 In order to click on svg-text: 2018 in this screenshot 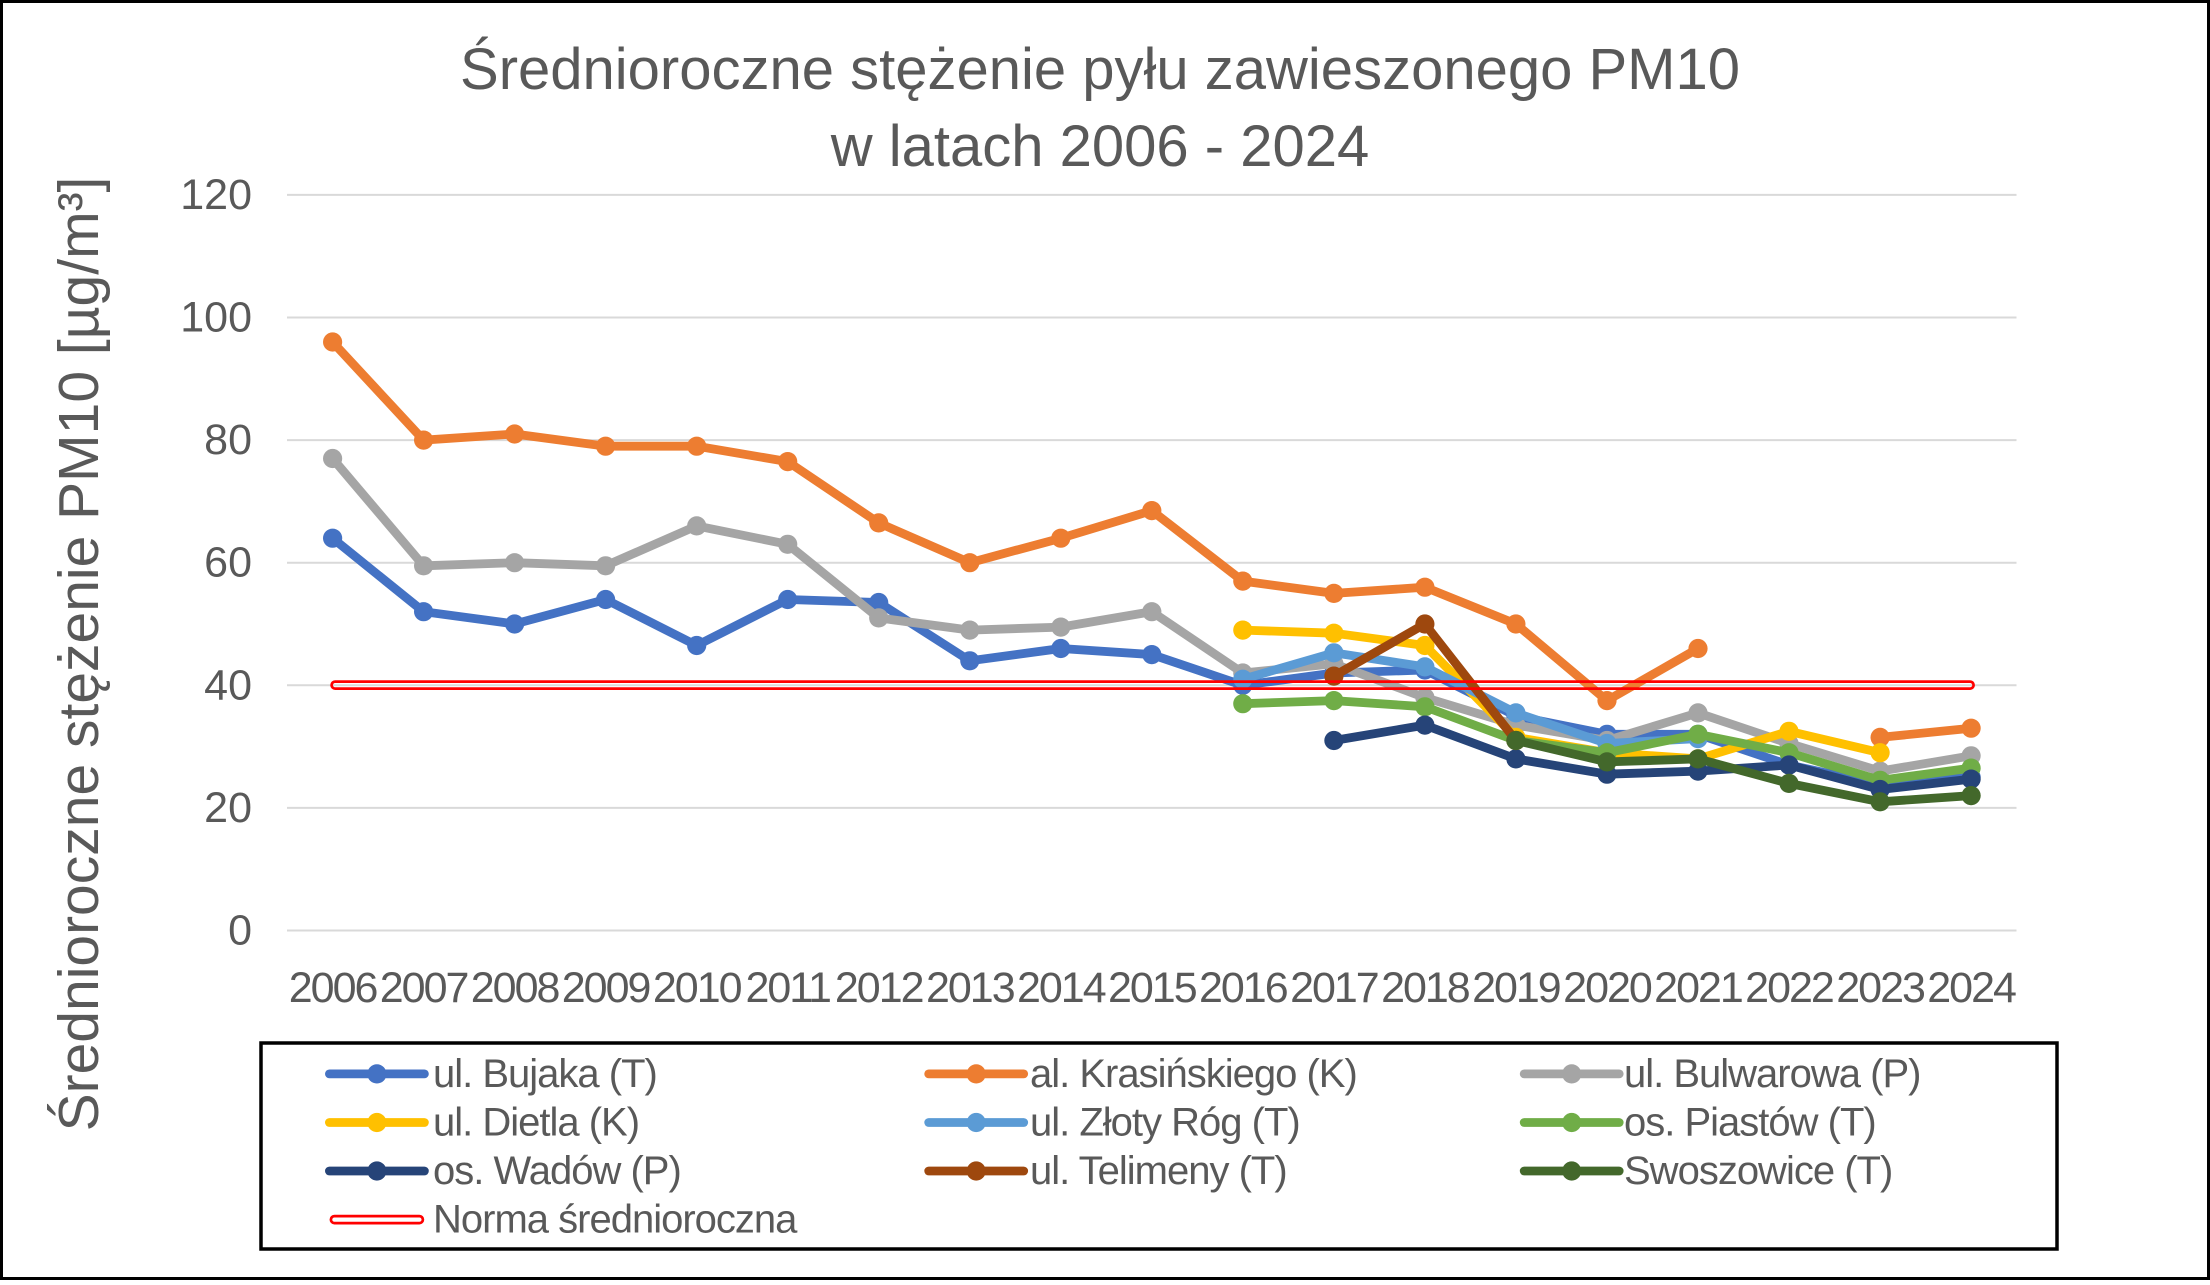, I will do `click(1425, 988)`.